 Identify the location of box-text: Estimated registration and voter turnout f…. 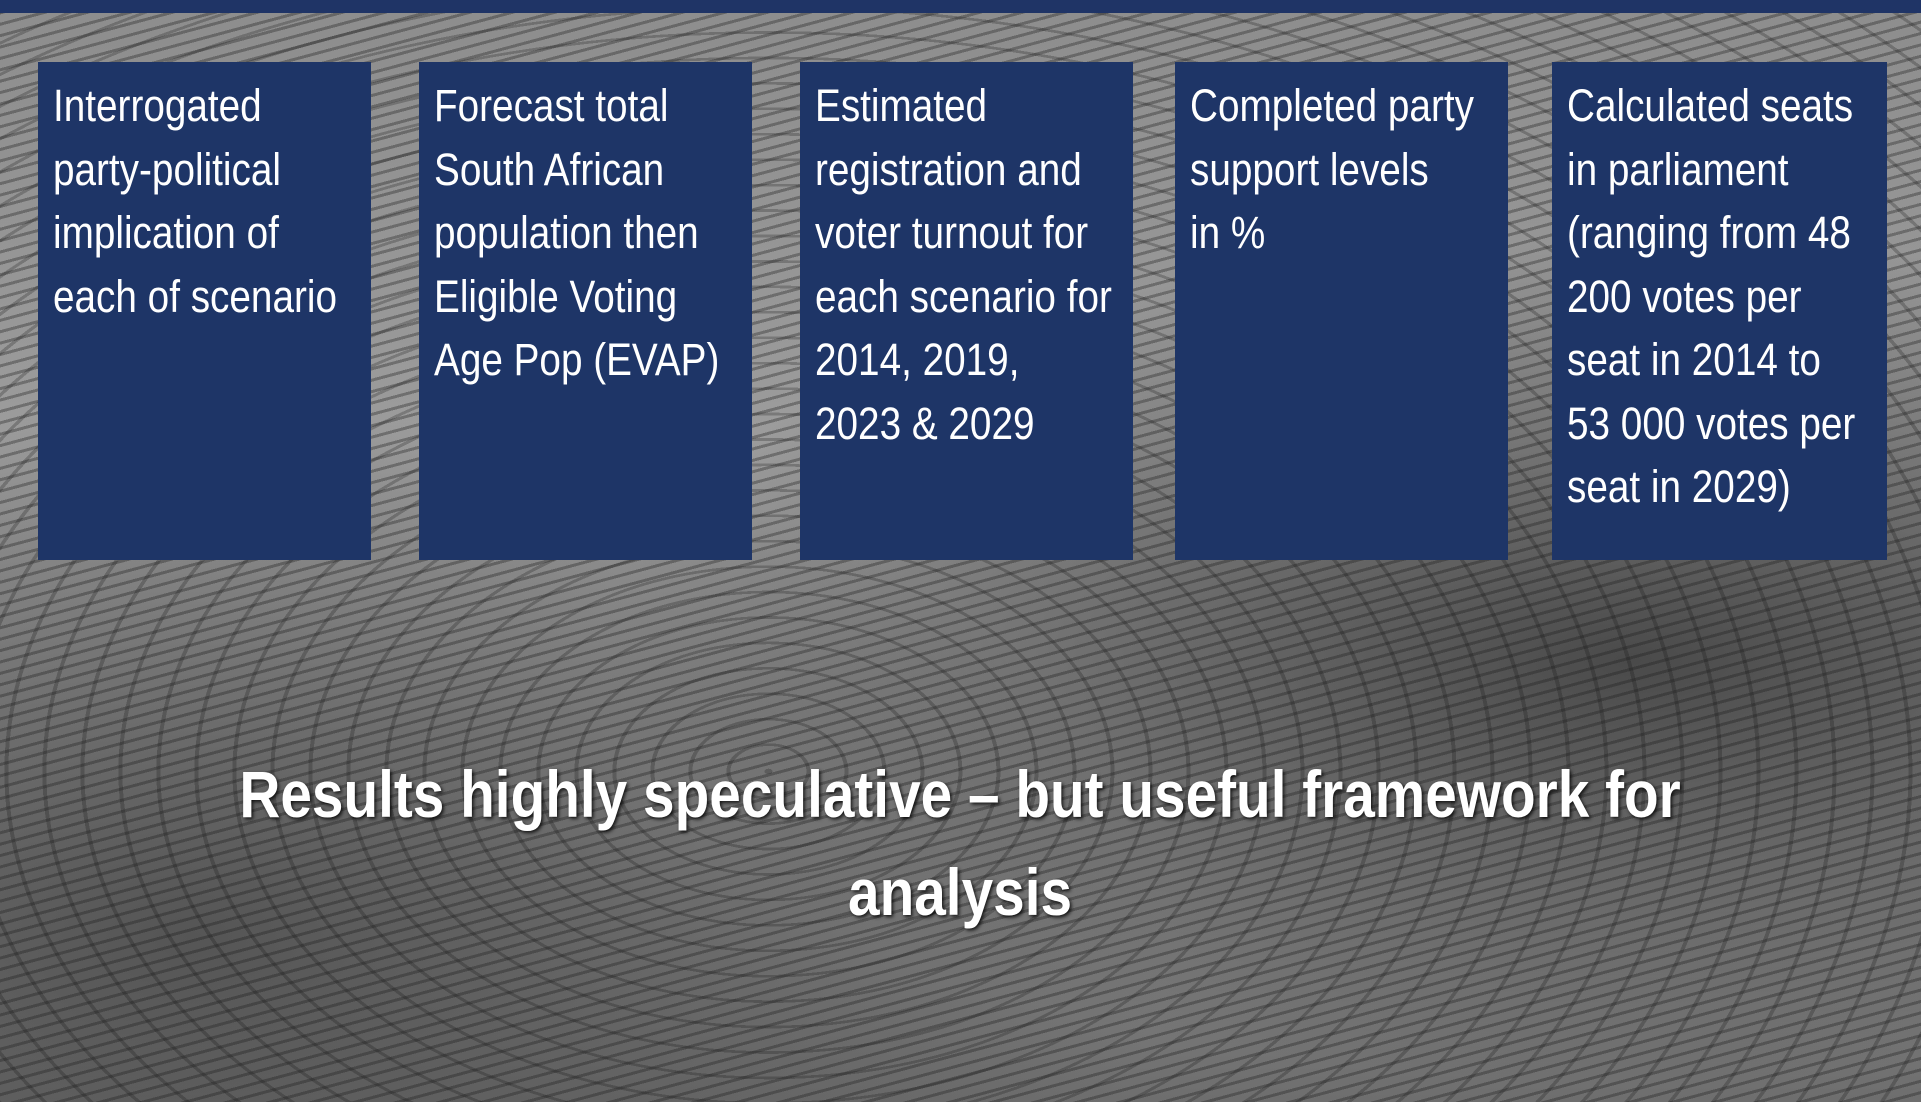
(963, 264).